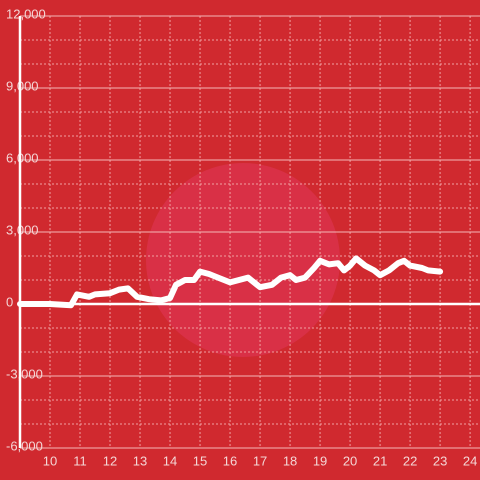 Image resolution: width=480 pixels, height=480 pixels. Describe the element at coordinates (22, 85) in the screenshot. I see `y-tick-label: 9,000` at that location.